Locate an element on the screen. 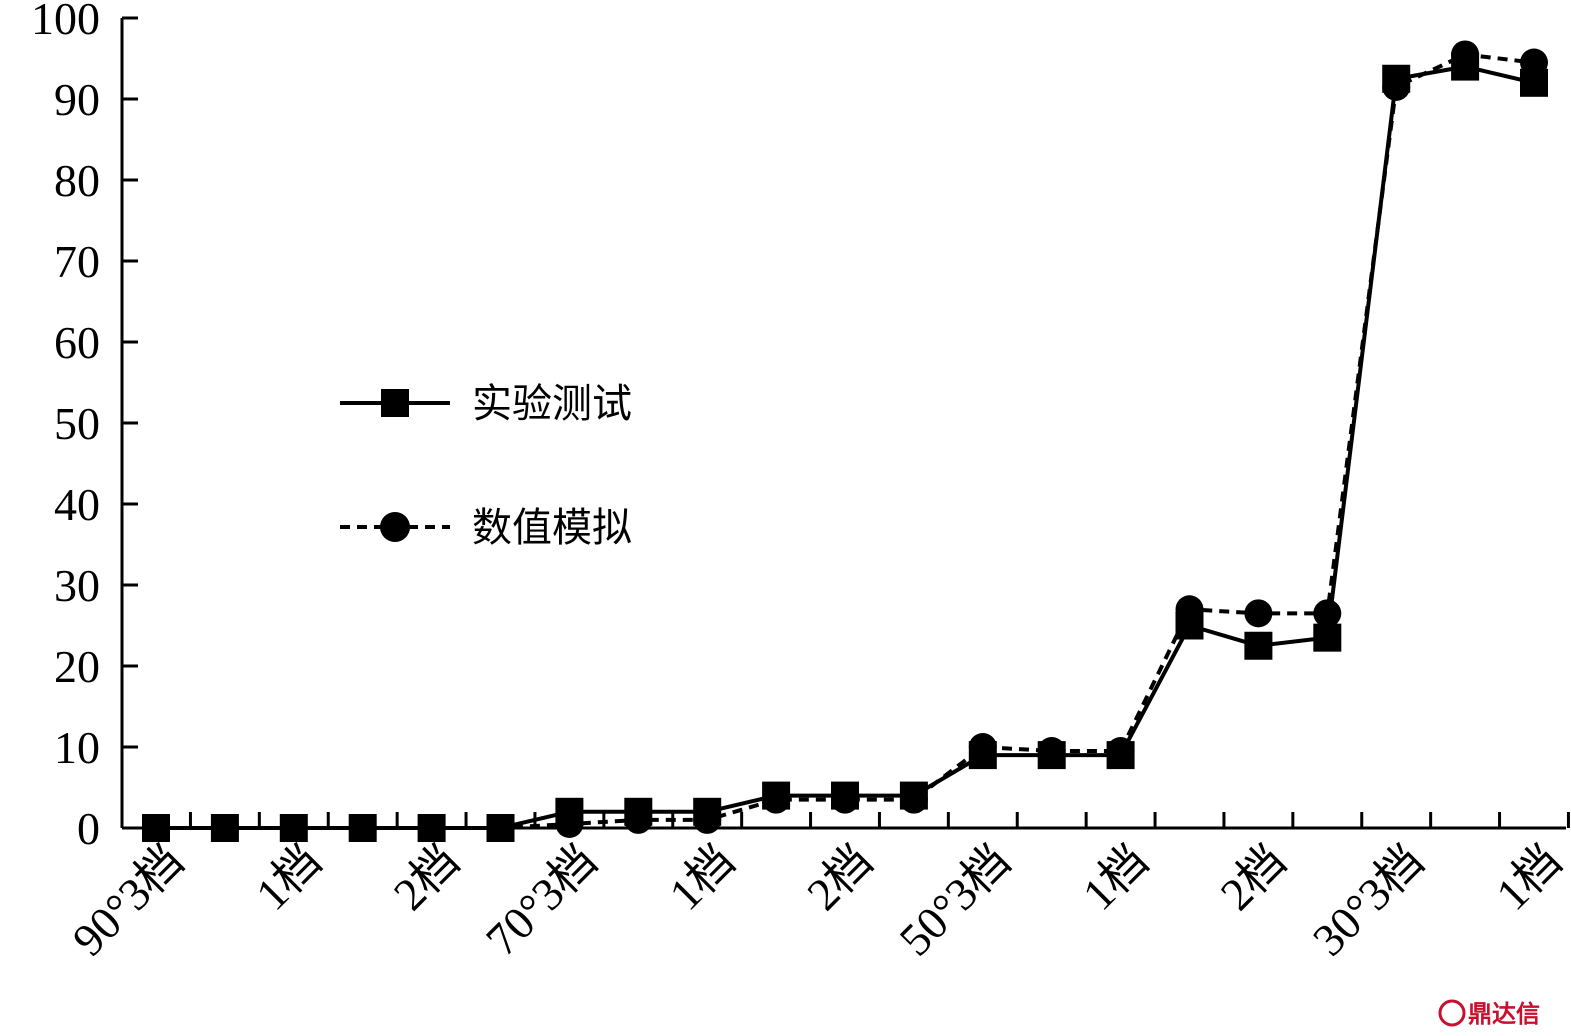 The image size is (1571, 1036). y-tick-label-0: 0 is located at coordinates (88, 828).